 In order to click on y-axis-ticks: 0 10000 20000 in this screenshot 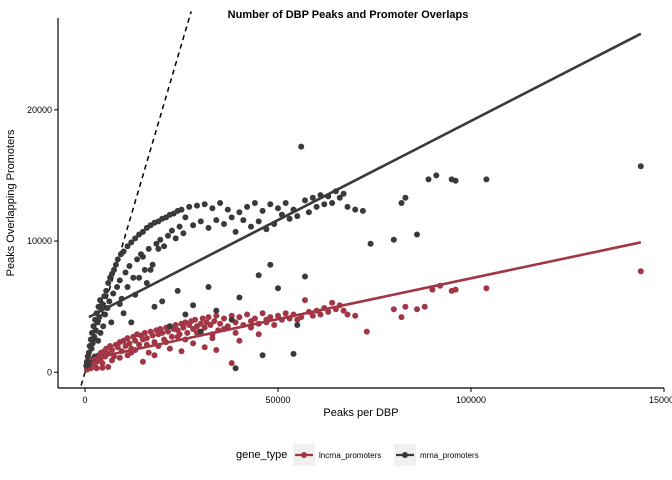, I will do `click(42, 241)`.